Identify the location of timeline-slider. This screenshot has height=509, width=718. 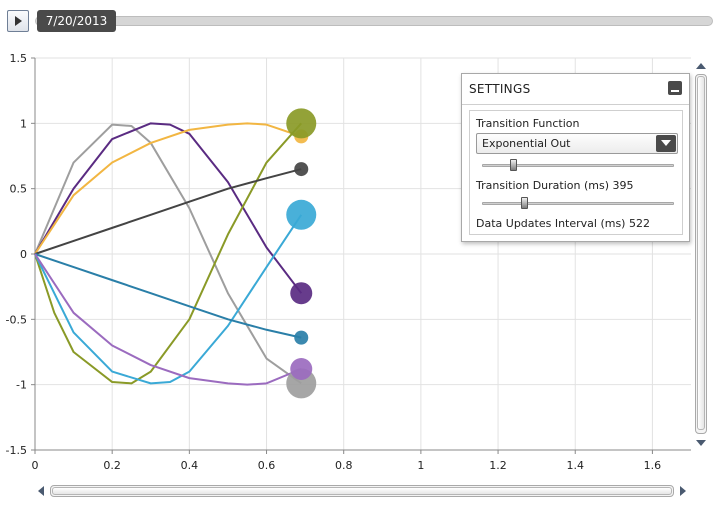
(374, 21).